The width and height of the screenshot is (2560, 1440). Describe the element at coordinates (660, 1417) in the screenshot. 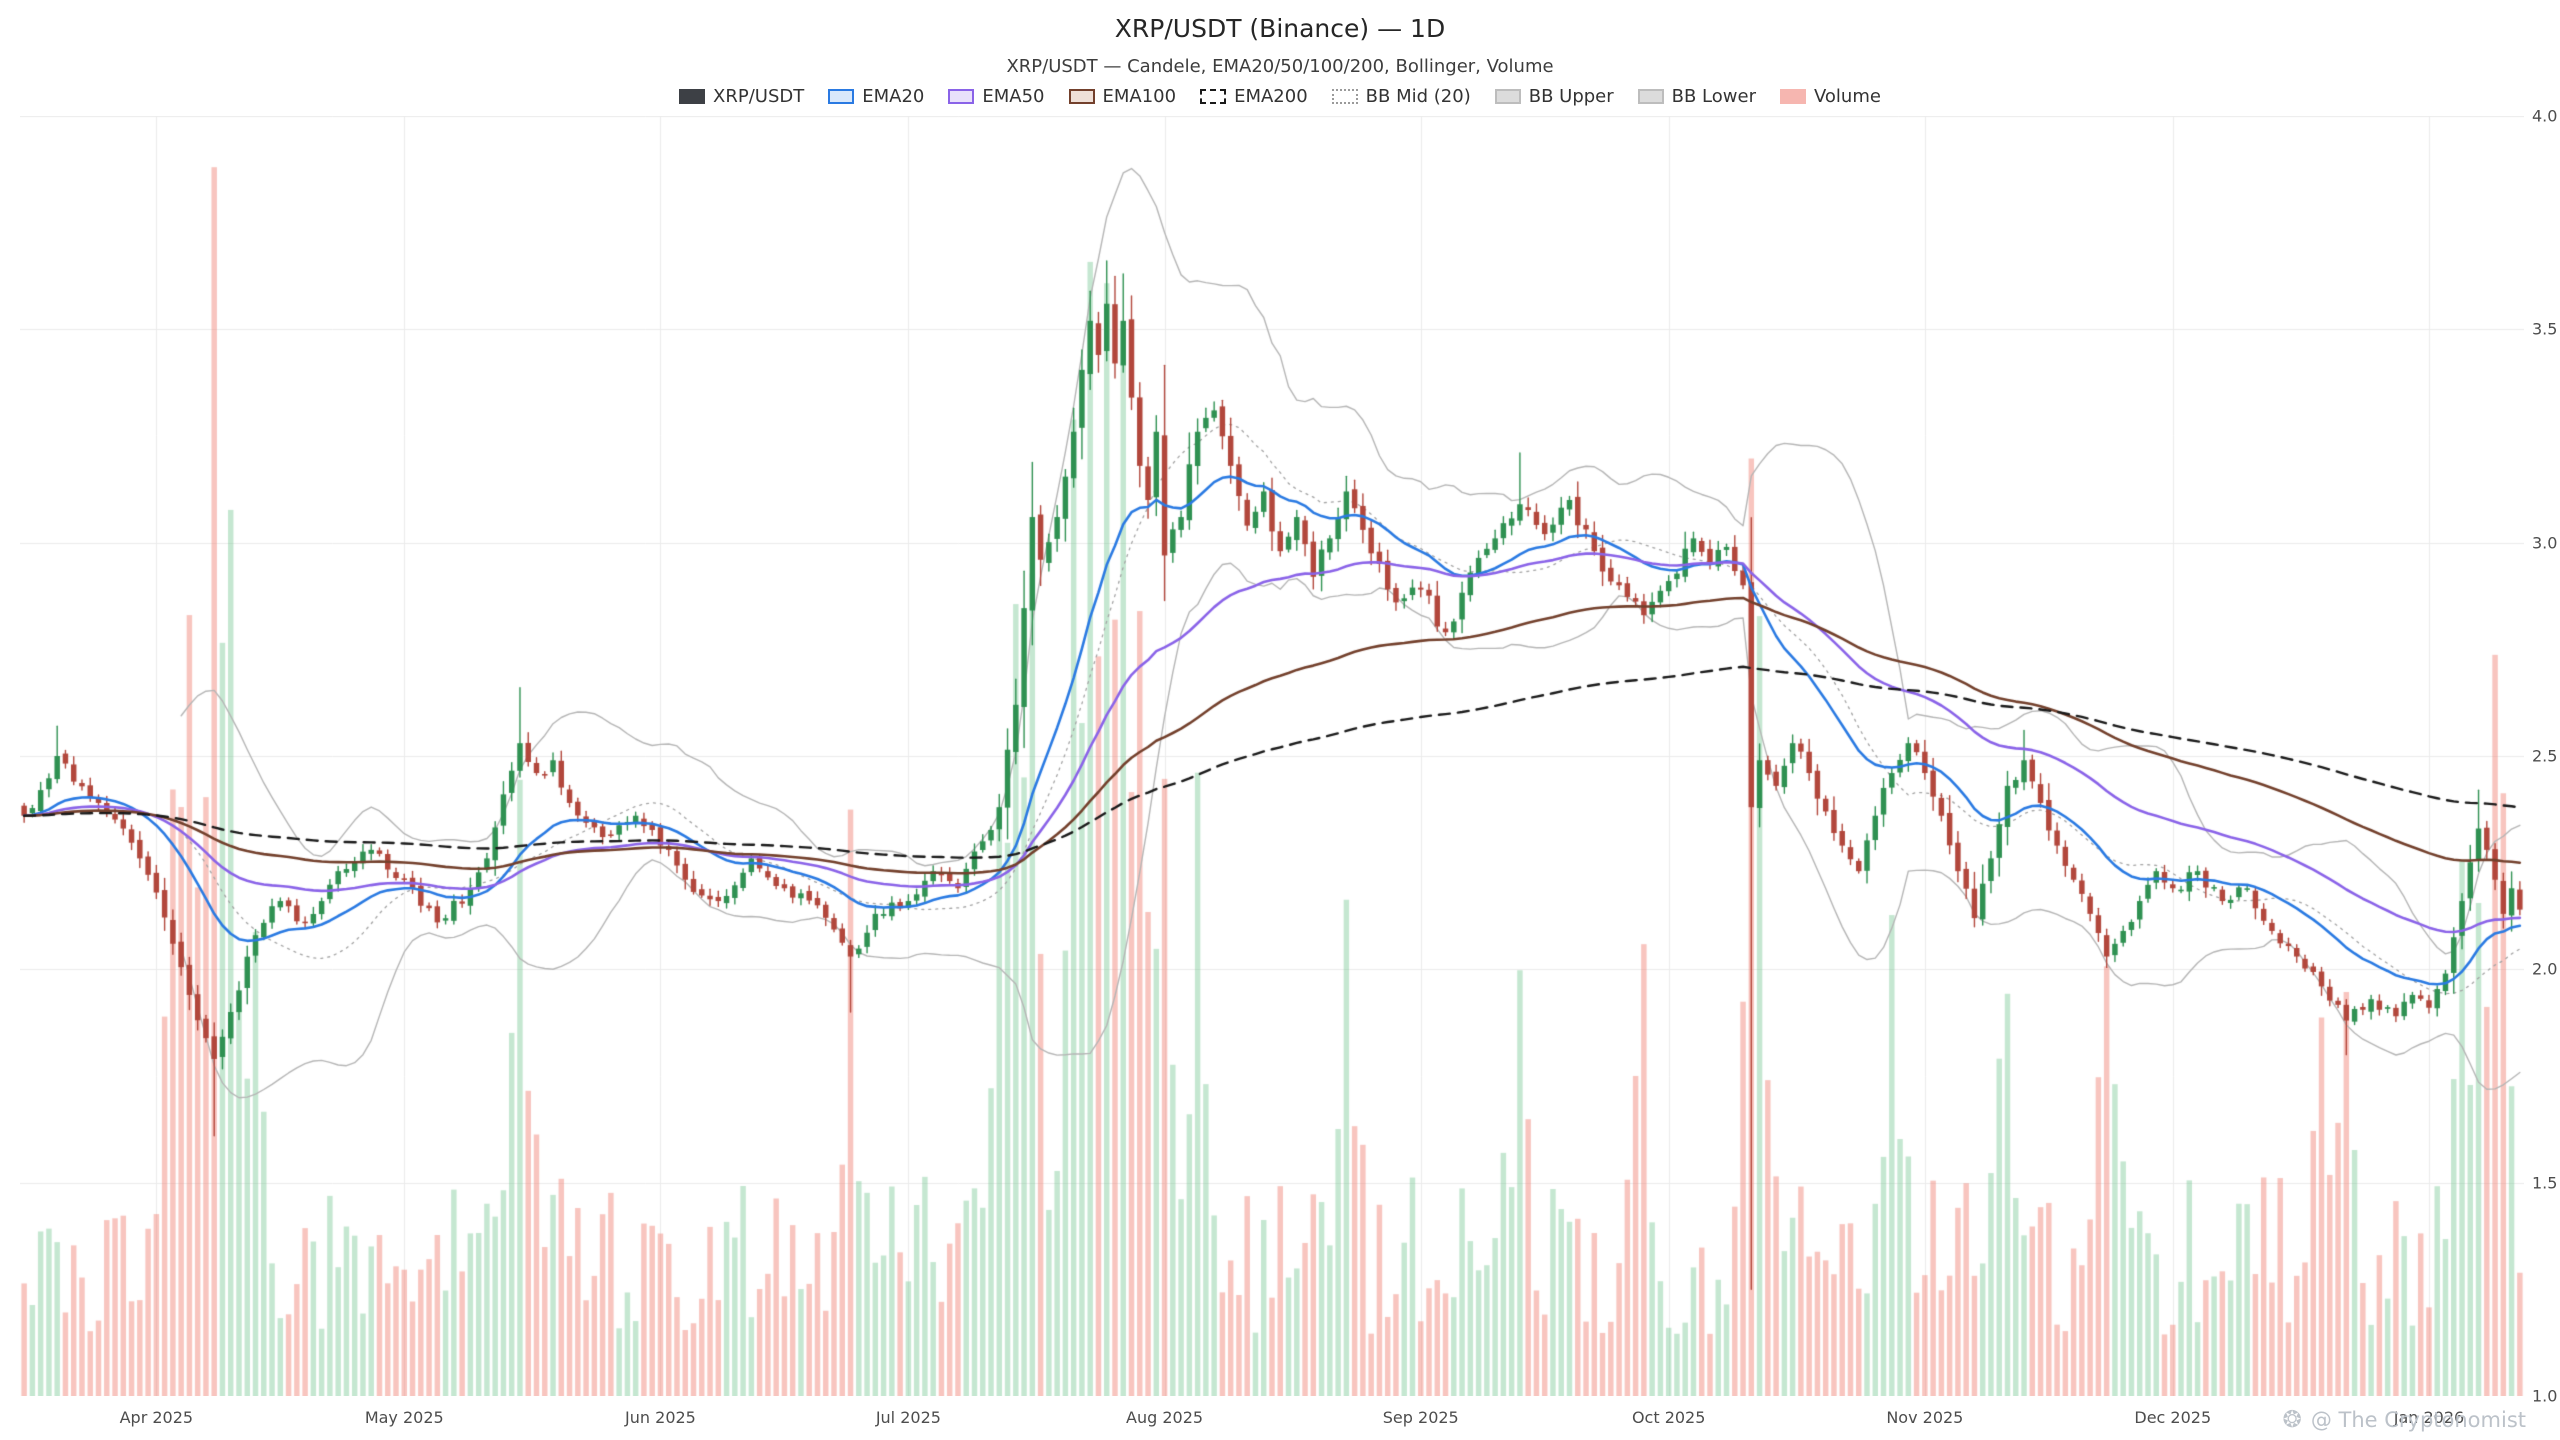

I see `x-axis-label: Jun 2025` at that location.